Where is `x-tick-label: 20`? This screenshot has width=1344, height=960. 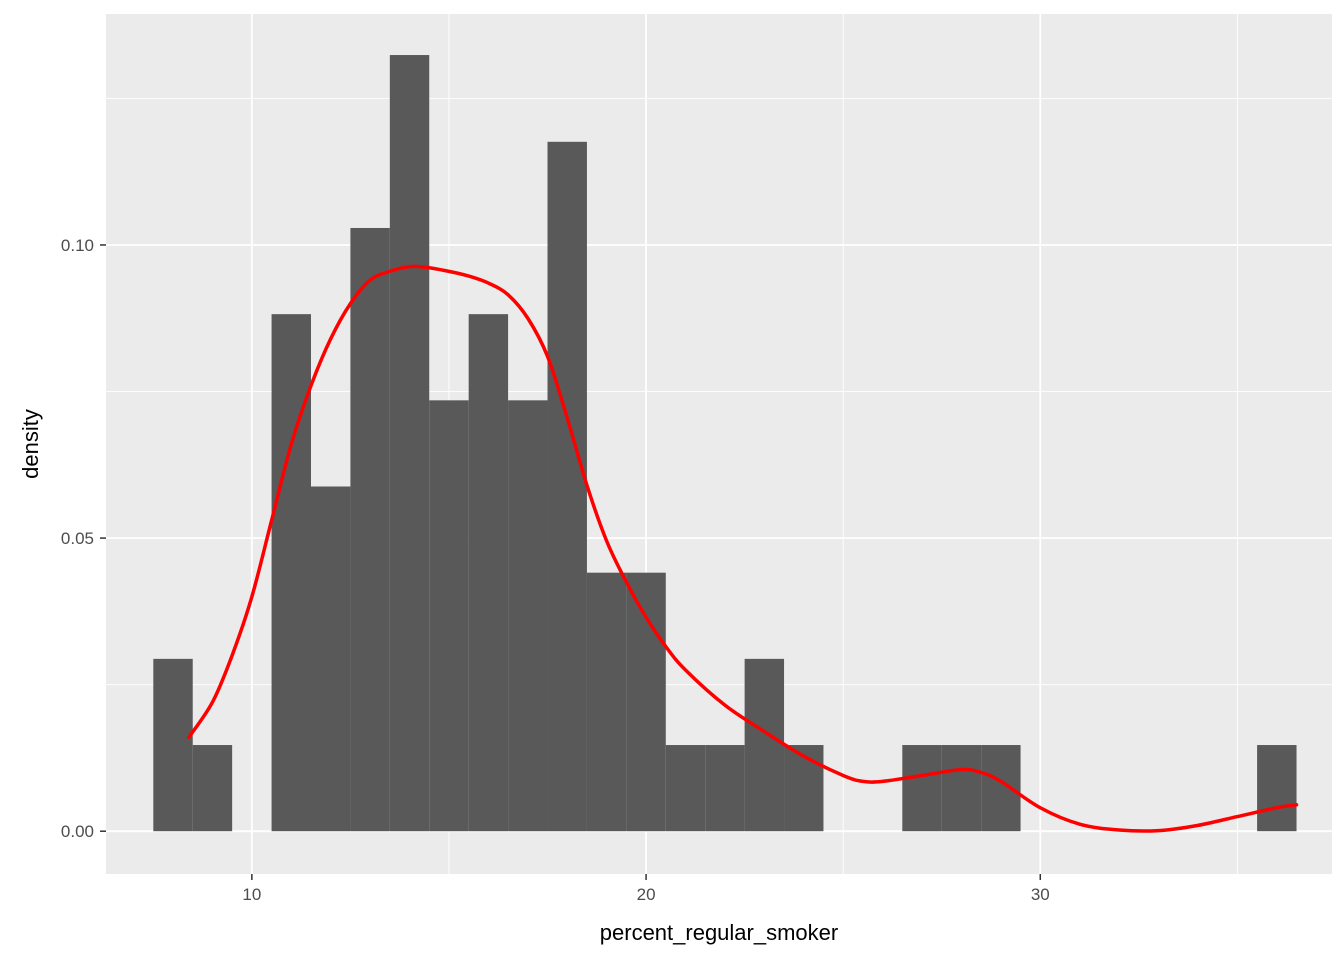 x-tick-label: 20 is located at coordinates (646, 894).